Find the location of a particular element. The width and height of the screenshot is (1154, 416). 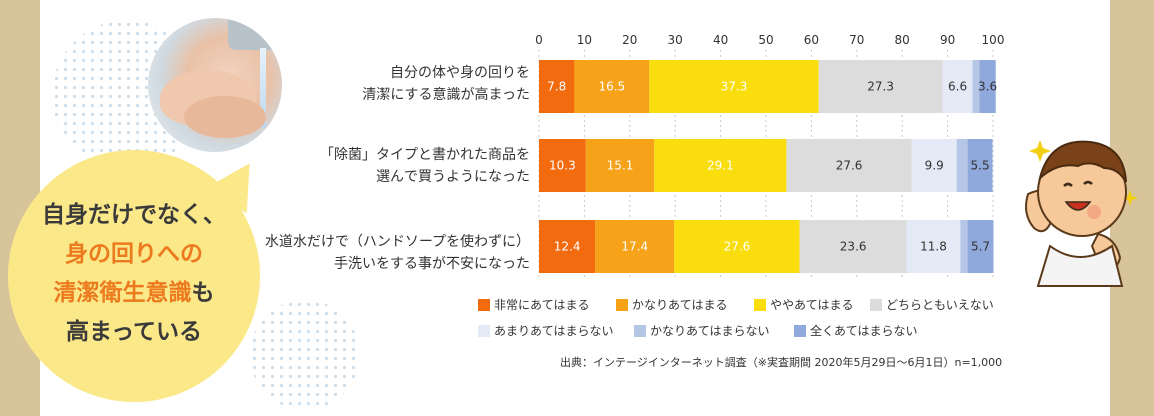

legend-item-6: かなりあてはまらない is located at coordinates (702, 330).